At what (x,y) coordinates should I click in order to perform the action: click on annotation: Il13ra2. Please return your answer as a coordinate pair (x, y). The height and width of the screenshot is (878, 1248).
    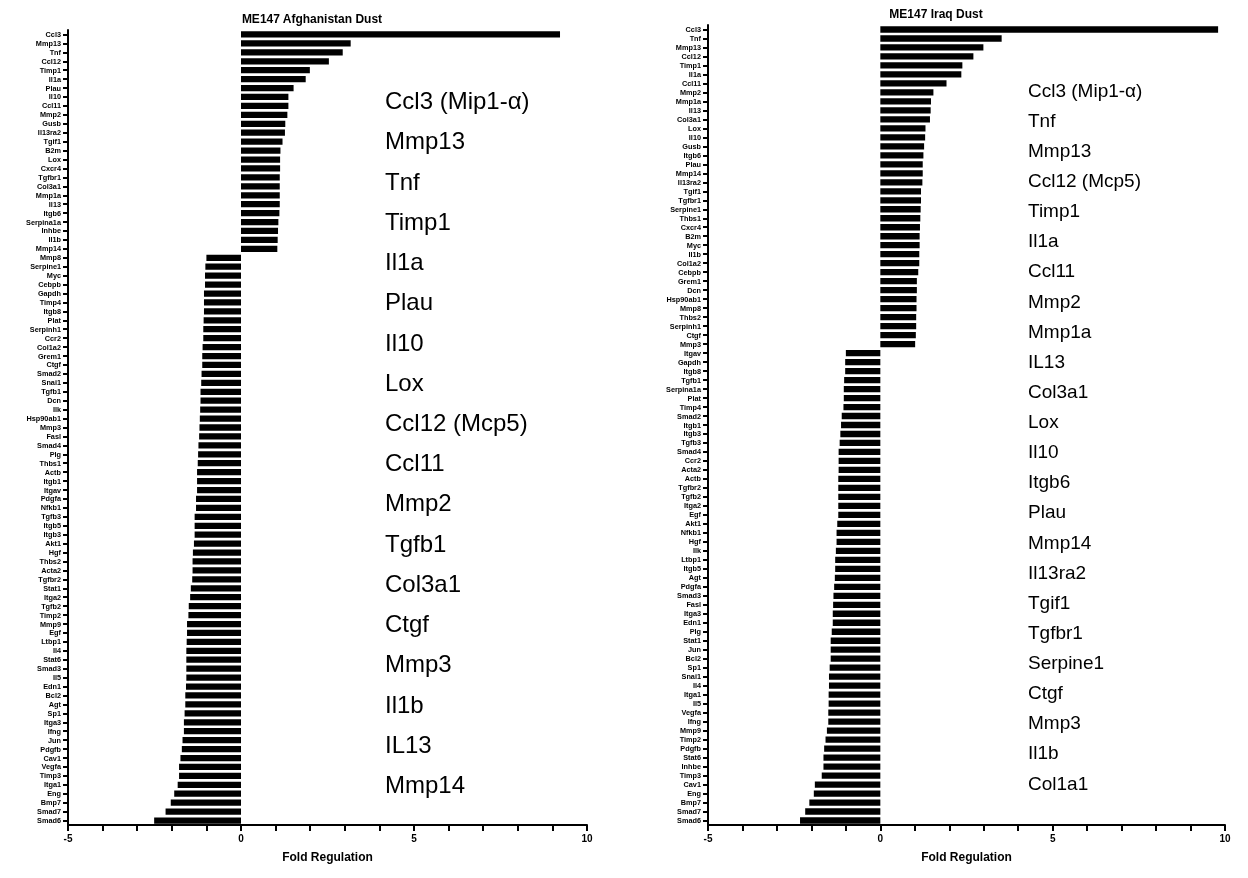
    Looking at the image, I should click on (1057, 572).